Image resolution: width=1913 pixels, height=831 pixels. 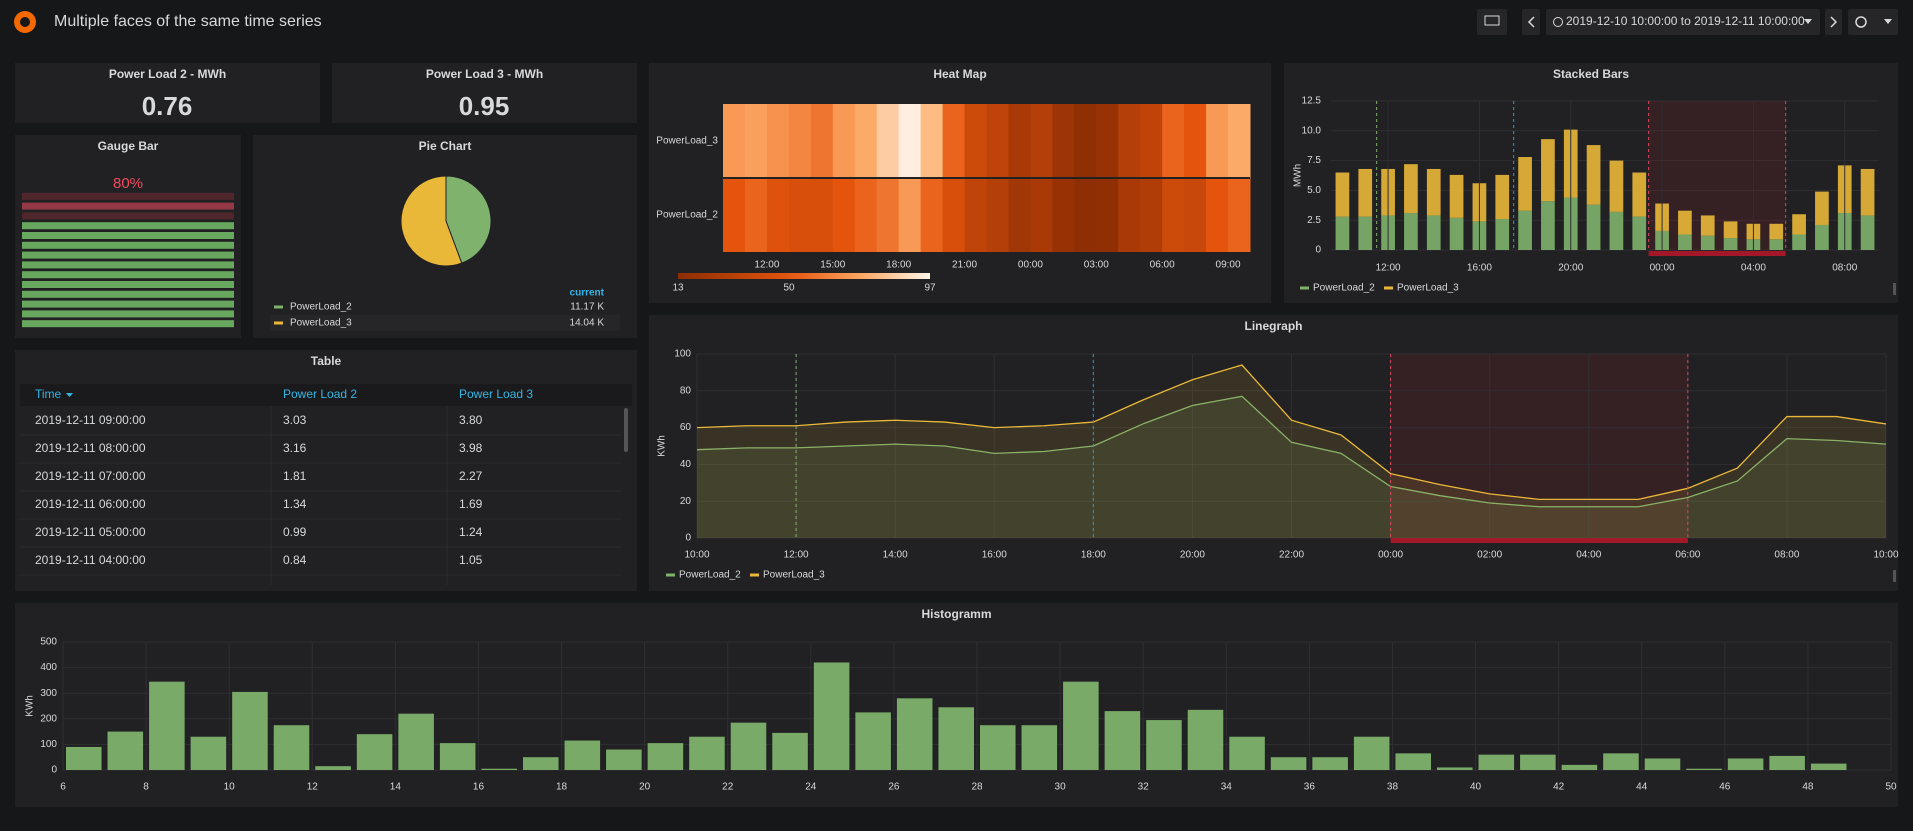 What do you see at coordinates (320, 394) in the screenshot?
I see `column-header: Power Load 2` at bounding box center [320, 394].